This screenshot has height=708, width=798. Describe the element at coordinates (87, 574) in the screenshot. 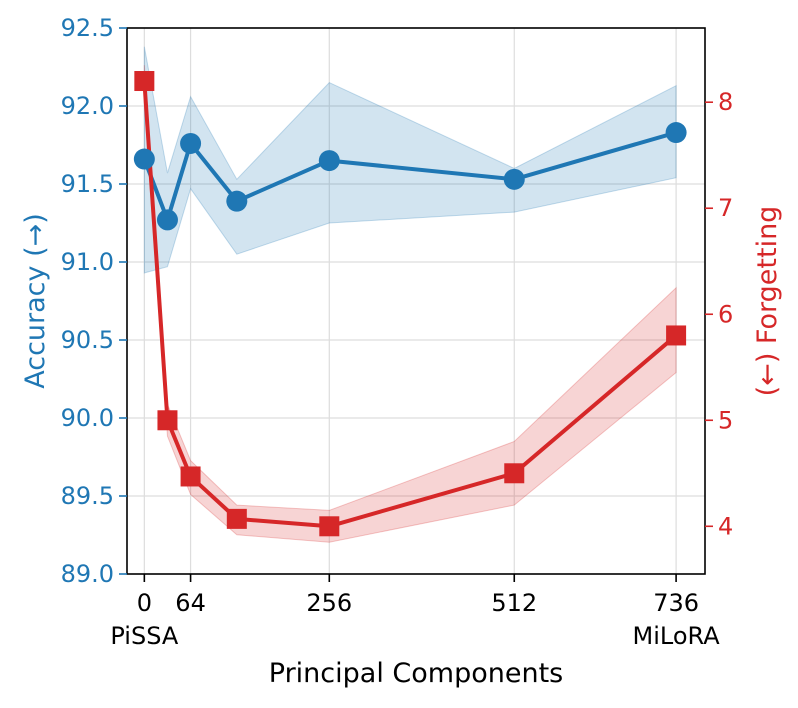

I see `left-y-tick-label: 89.0` at that location.